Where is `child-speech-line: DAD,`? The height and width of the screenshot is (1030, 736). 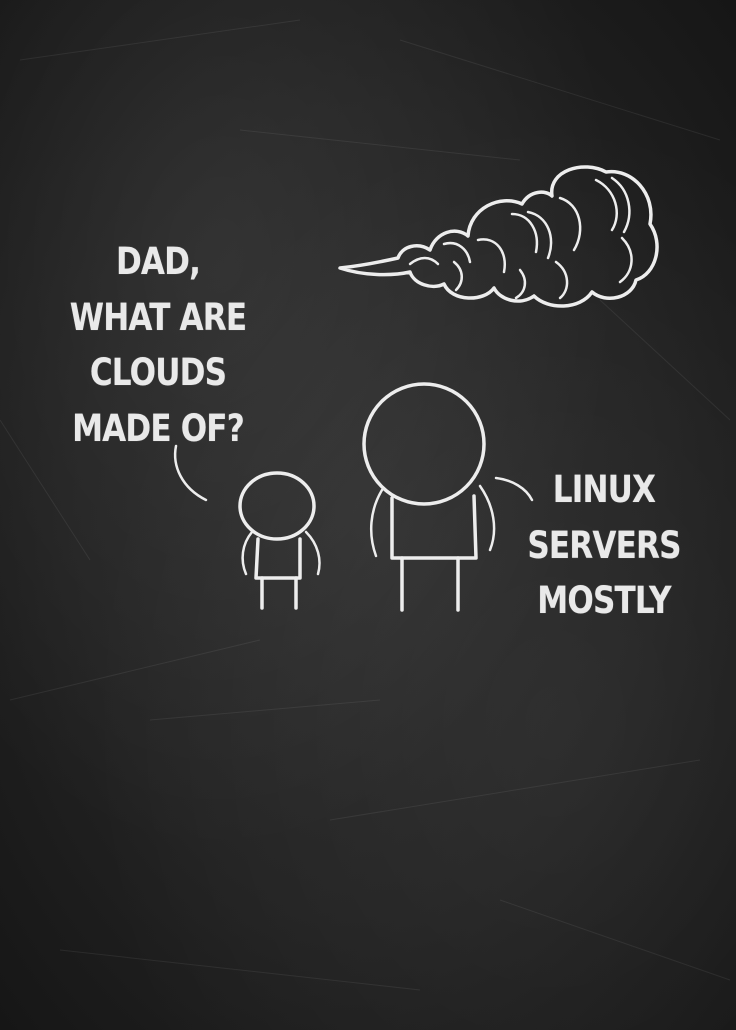 child-speech-line: DAD, is located at coordinates (158, 261).